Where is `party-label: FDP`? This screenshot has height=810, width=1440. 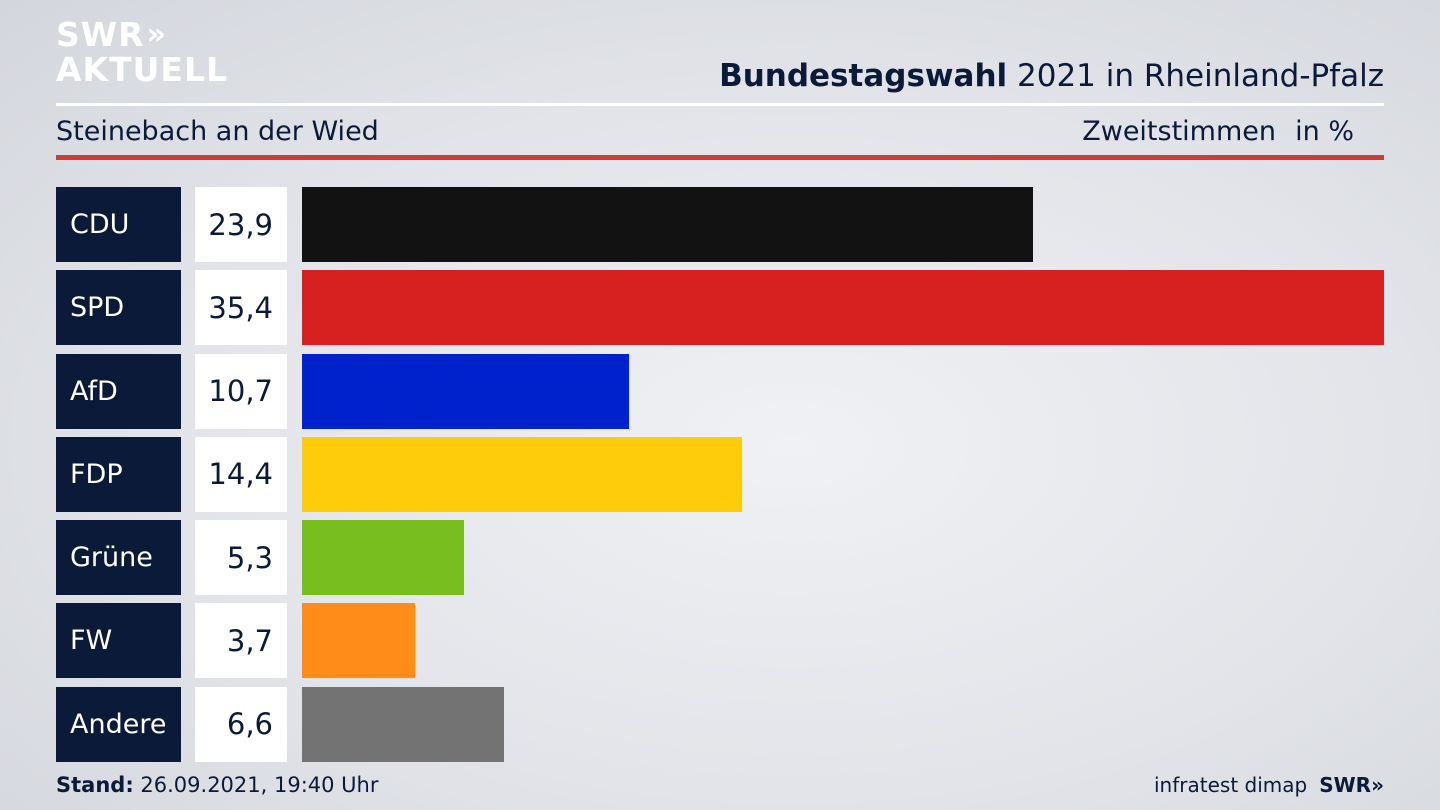
party-label: FDP is located at coordinates (118, 474).